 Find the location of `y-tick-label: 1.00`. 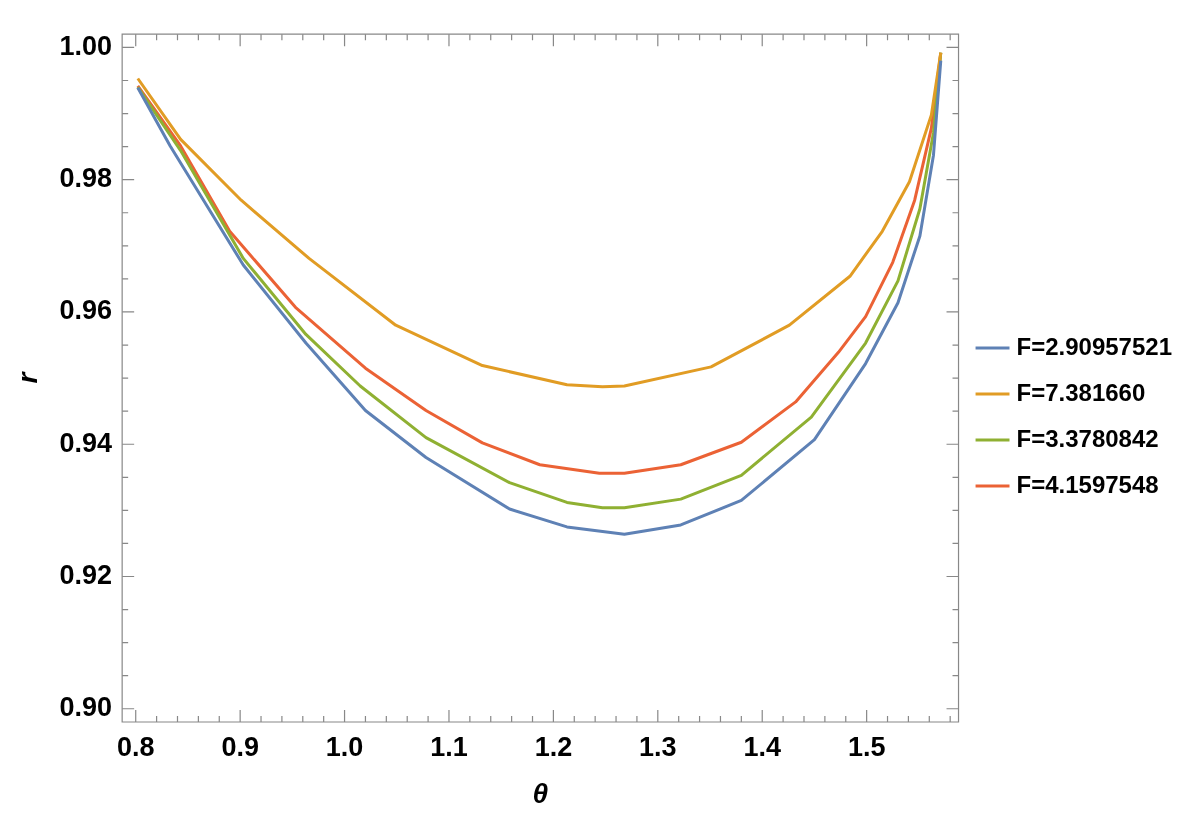

y-tick-label: 1.00 is located at coordinates (86, 45).